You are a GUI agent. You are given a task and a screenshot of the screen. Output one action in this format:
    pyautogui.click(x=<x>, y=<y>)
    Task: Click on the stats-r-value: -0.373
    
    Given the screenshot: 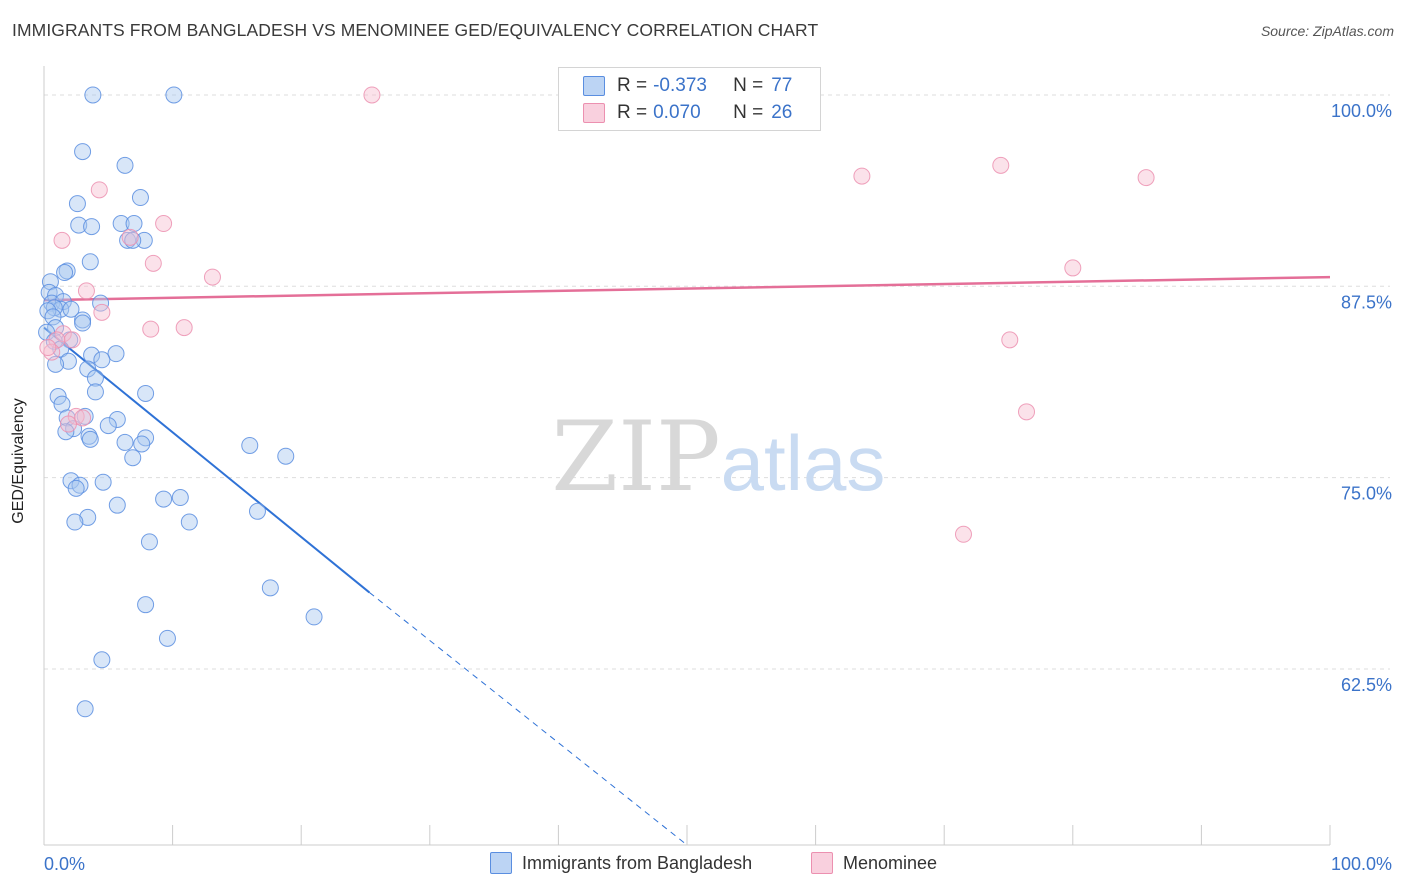 What is the action you would take?
    pyautogui.click(x=680, y=85)
    